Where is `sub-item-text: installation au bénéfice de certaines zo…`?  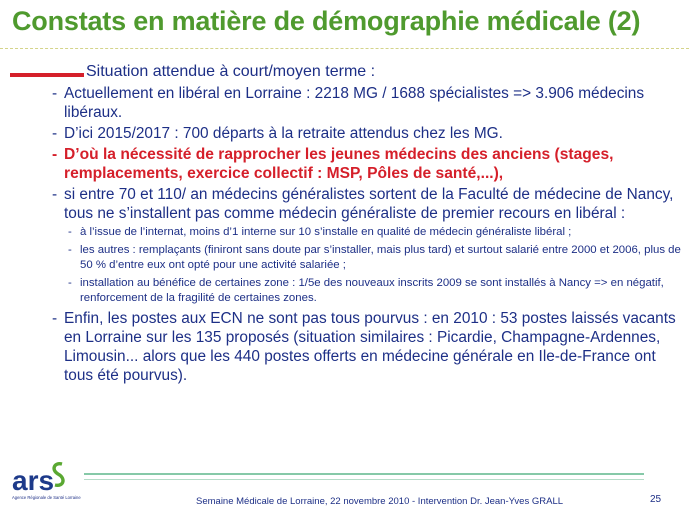
sub-item-text: installation au bénéfice de certaines zo… is located at coordinates (372, 290).